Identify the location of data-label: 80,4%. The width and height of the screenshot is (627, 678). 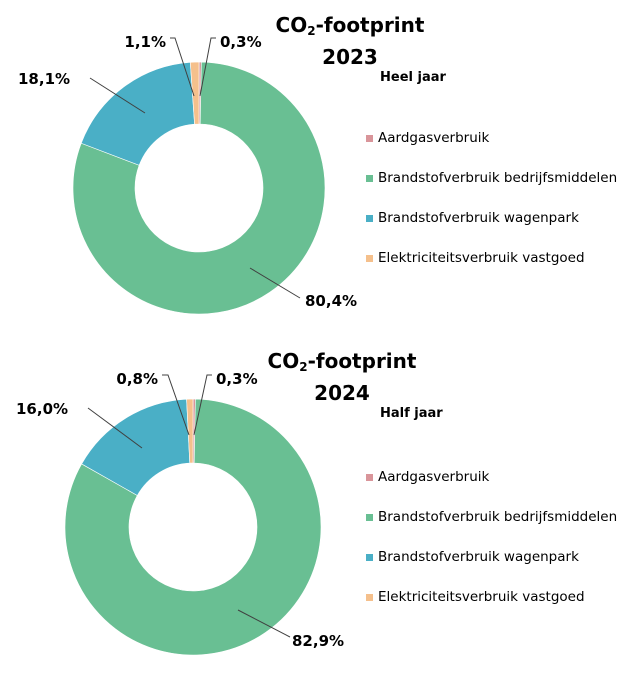
(331, 301).